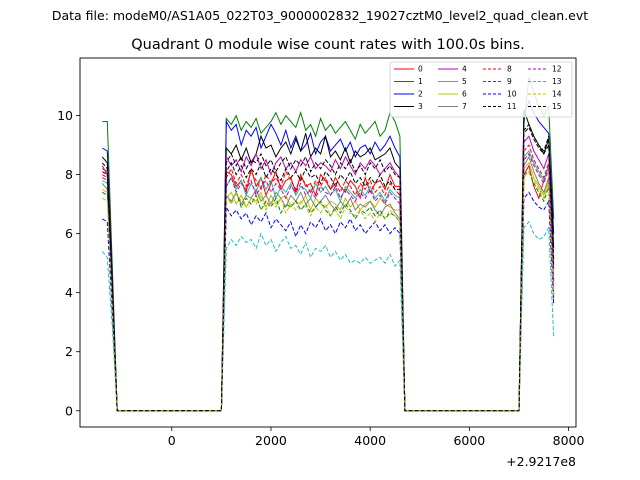 This screenshot has width=640, height=480. Describe the element at coordinates (464, 69) in the screenshot. I see `legend-label-4: 4` at that location.